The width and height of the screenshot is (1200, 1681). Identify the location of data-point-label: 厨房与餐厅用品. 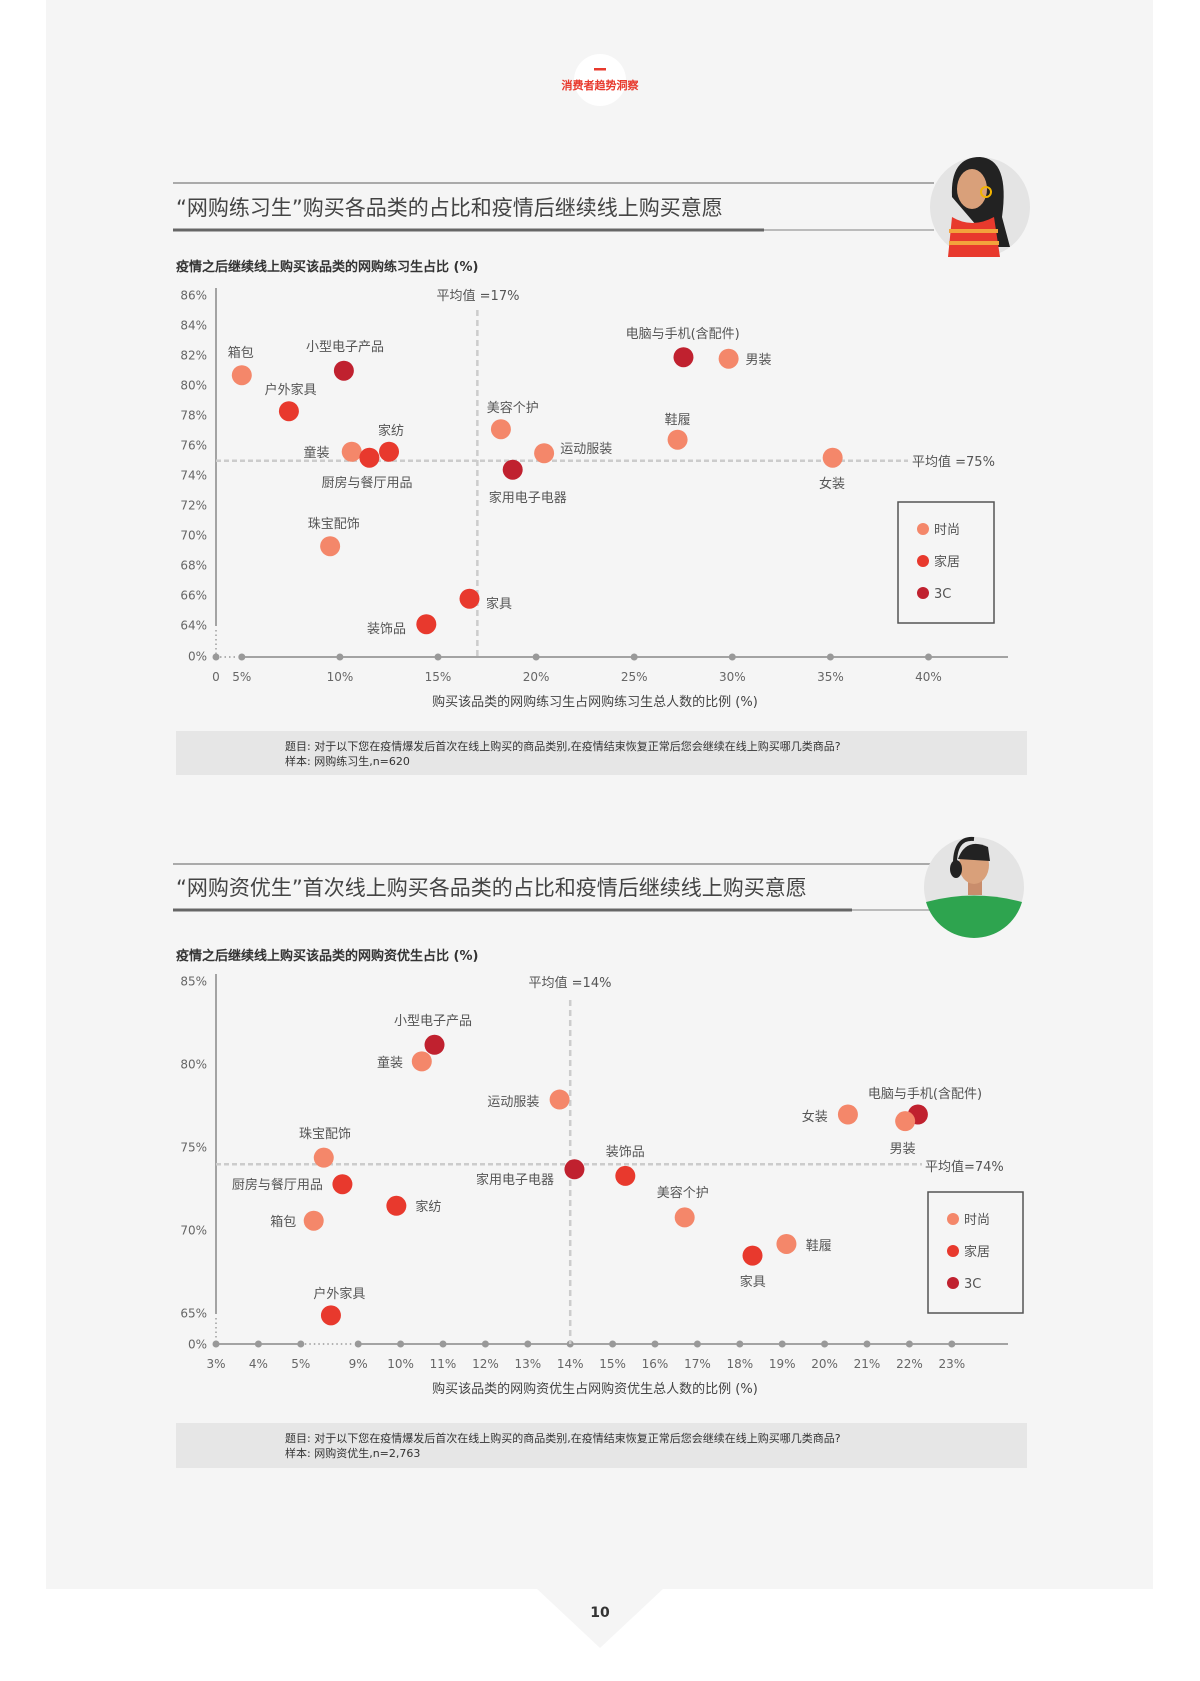
(277, 1185).